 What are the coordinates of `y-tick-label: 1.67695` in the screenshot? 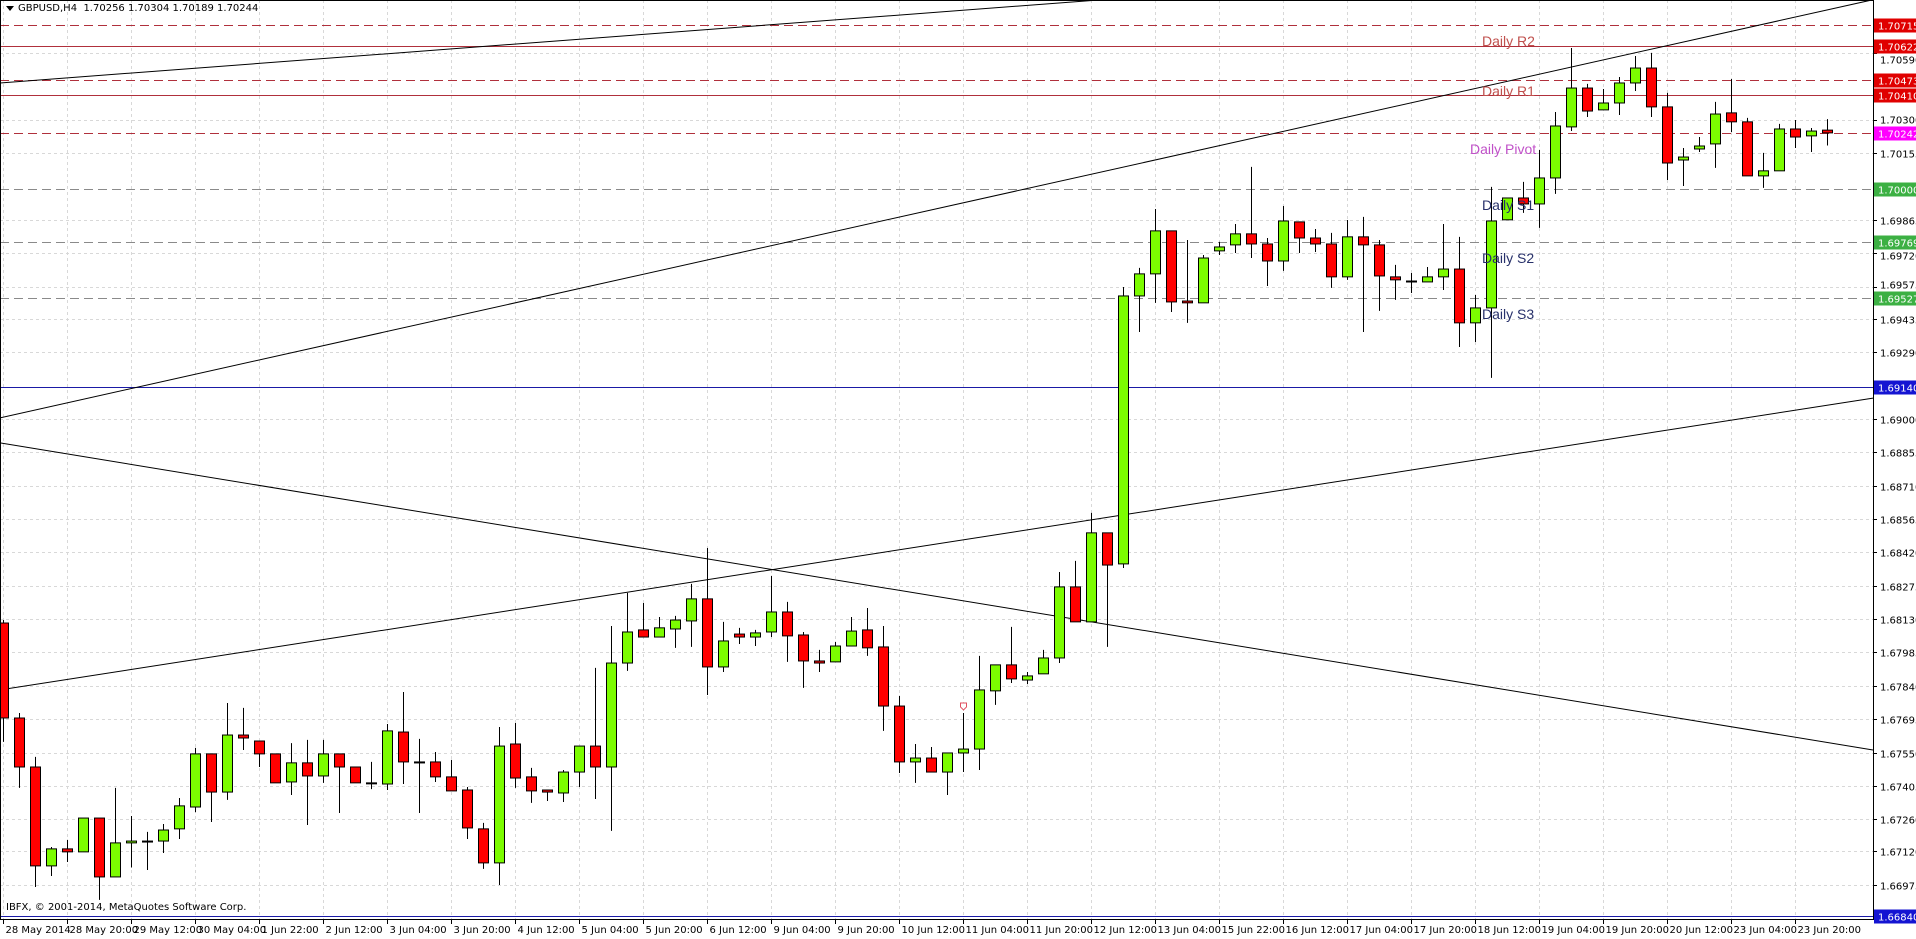 It's located at (1898, 721).